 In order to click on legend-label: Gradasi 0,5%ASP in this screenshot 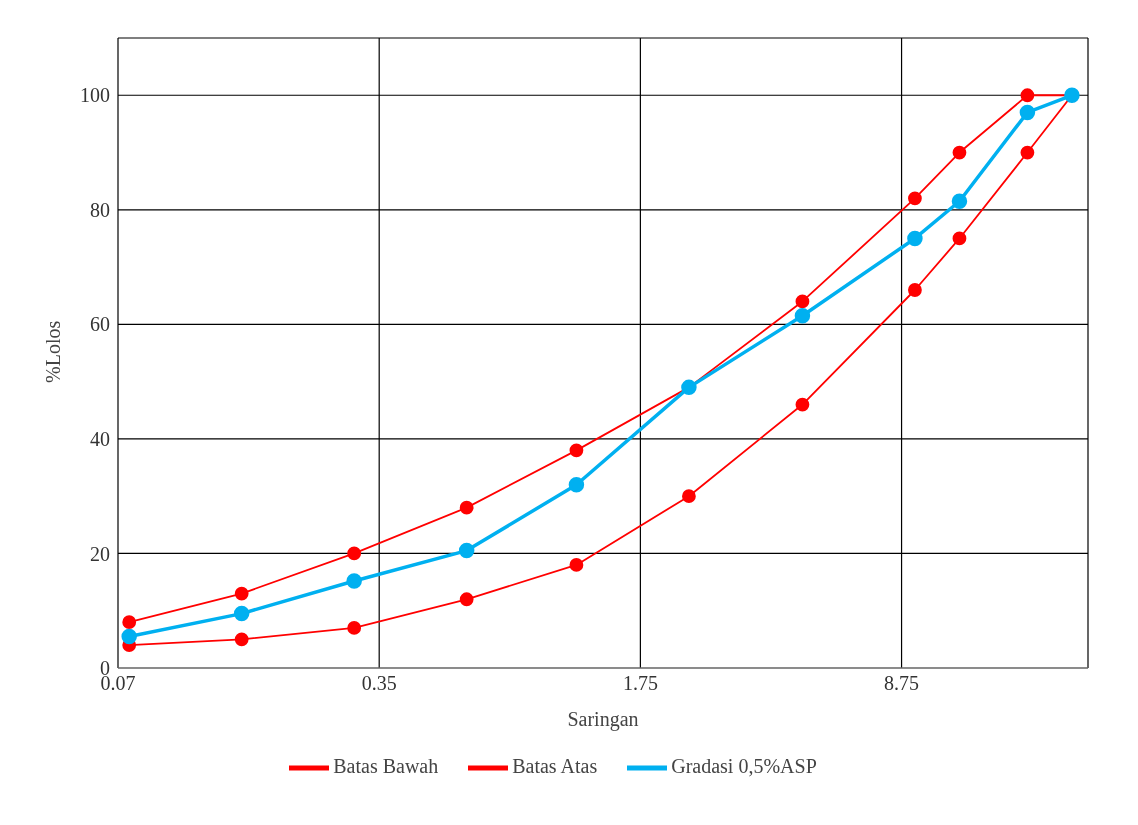, I will do `click(744, 765)`.